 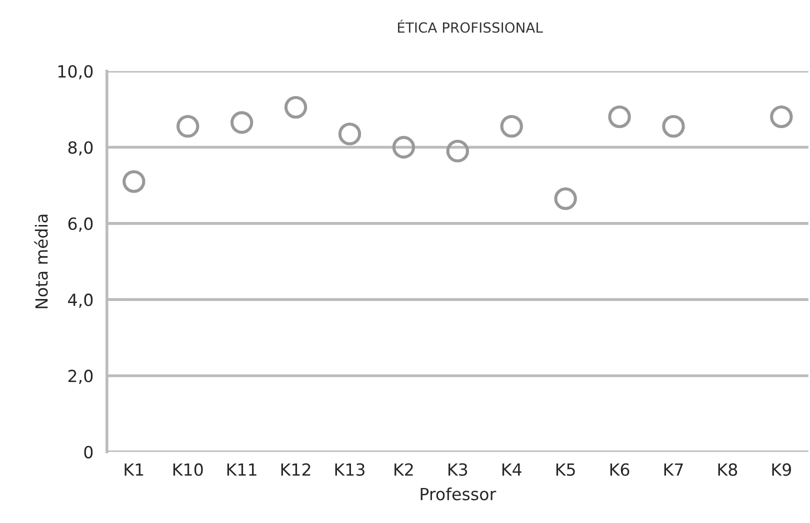 What do you see at coordinates (41, 261) in the screenshot?
I see `y-axis-title: Nota média` at bounding box center [41, 261].